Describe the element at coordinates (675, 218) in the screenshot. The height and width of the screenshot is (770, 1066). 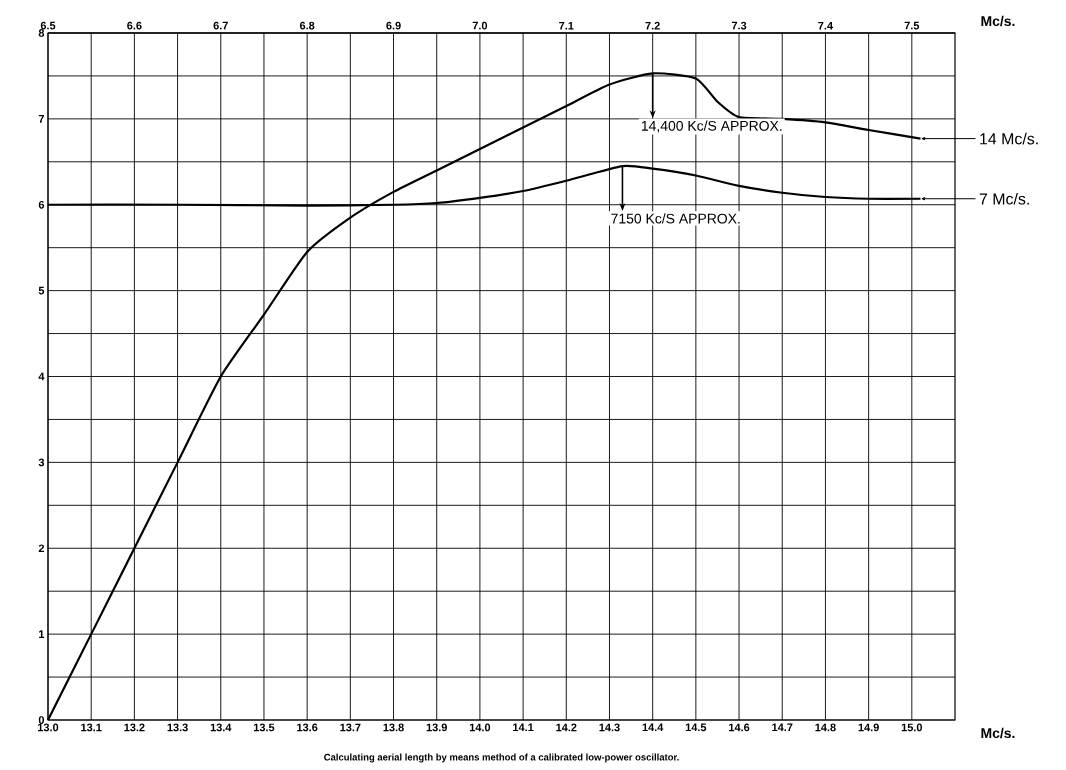
I see `annotation: 7150 Kc/S APPROX.` at that location.